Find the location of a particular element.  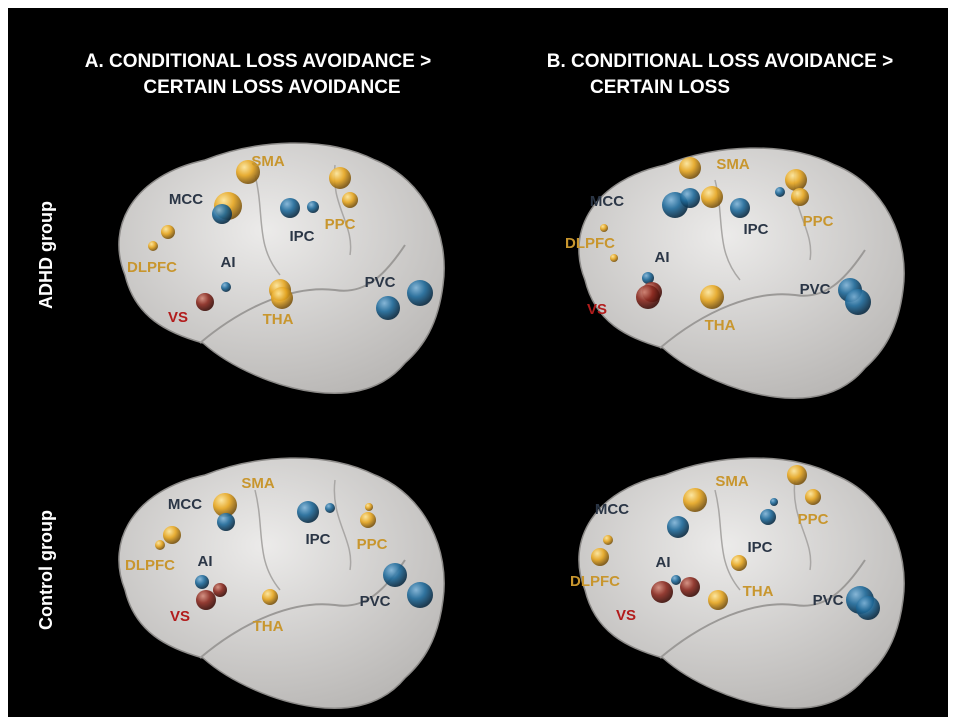

column-title: CERTAIN LOSS is located at coordinates (660, 87).